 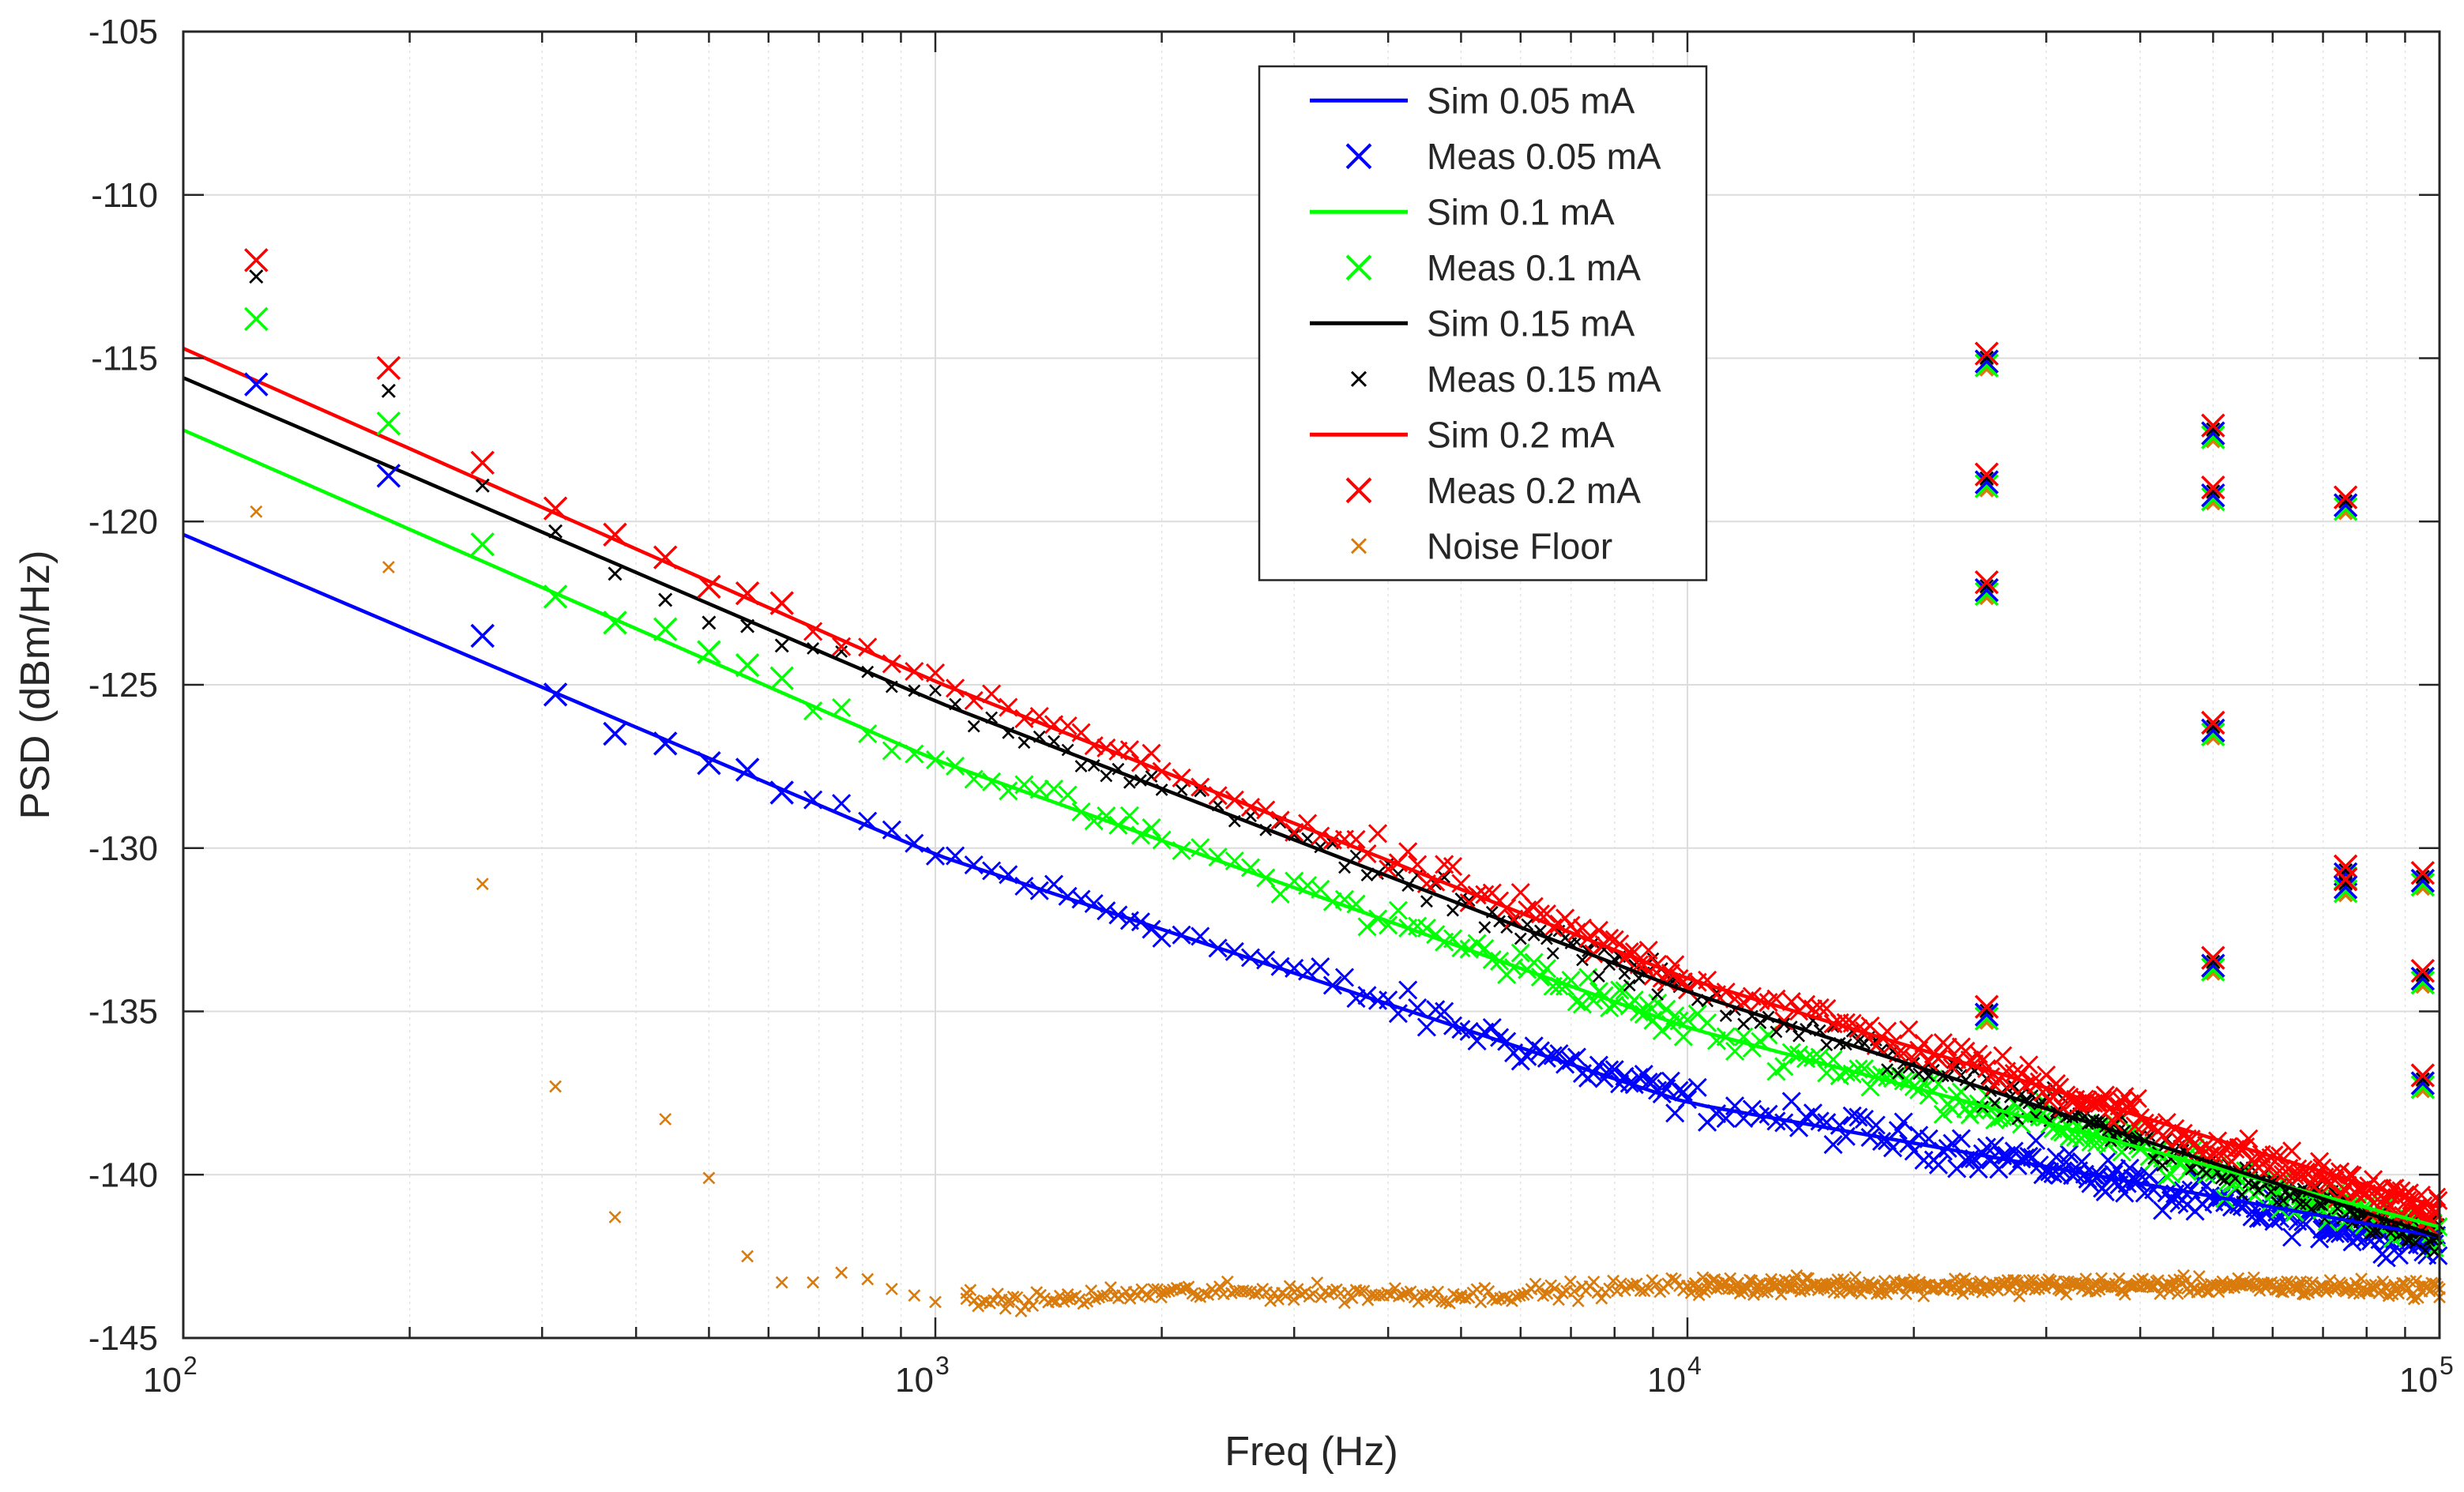 What do you see at coordinates (1472, 100) in the screenshot?
I see `legend-entry: Sim 0.05 mA` at bounding box center [1472, 100].